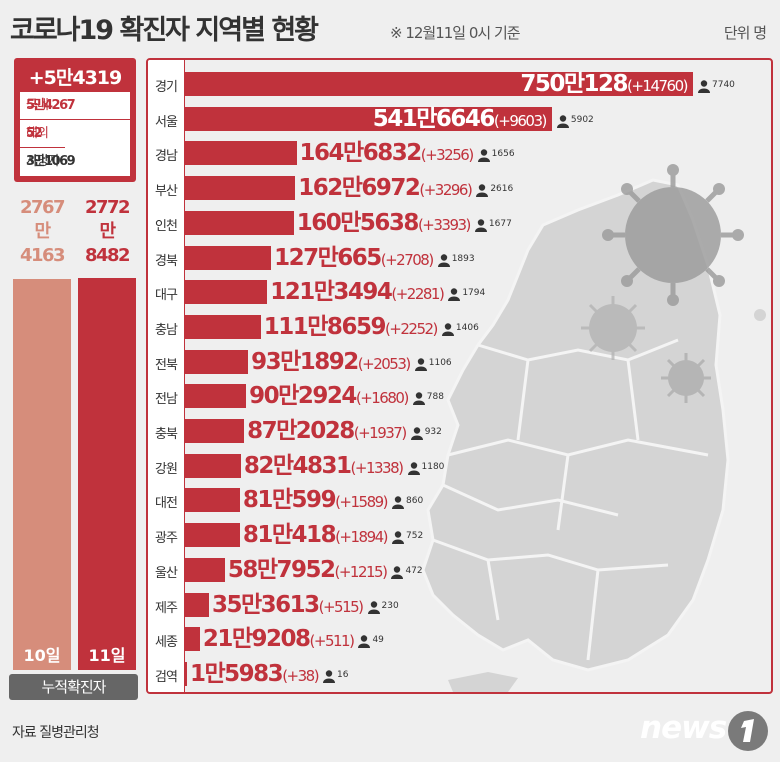  I want to click on daily-new-value: (+1680), so click(382, 398).